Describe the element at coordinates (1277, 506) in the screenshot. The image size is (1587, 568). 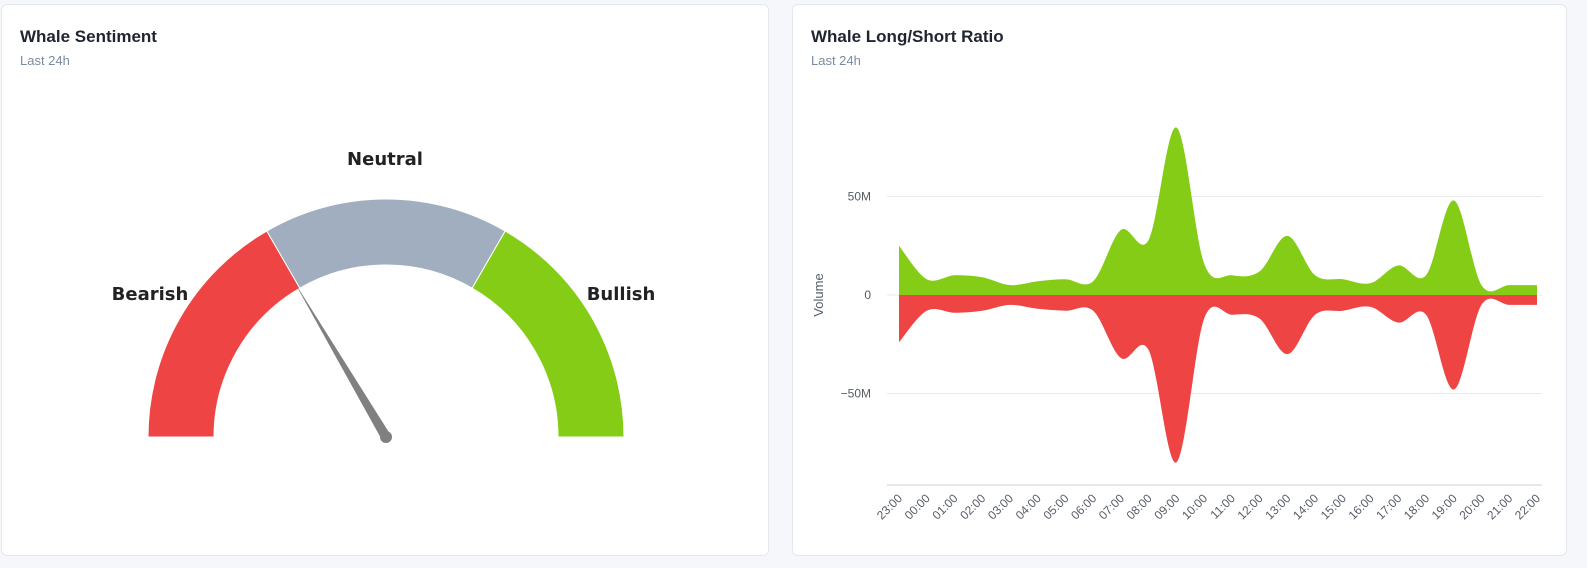
I see `x-tick-label: 13:00` at that location.